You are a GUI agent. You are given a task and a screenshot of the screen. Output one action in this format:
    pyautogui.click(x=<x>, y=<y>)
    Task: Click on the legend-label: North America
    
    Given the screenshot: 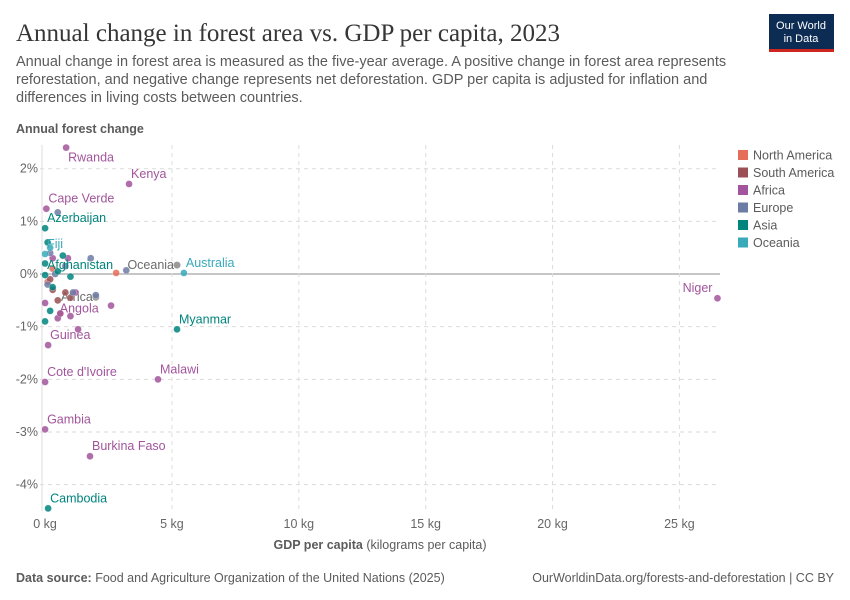 What is the action you would take?
    pyautogui.click(x=792, y=156)
    